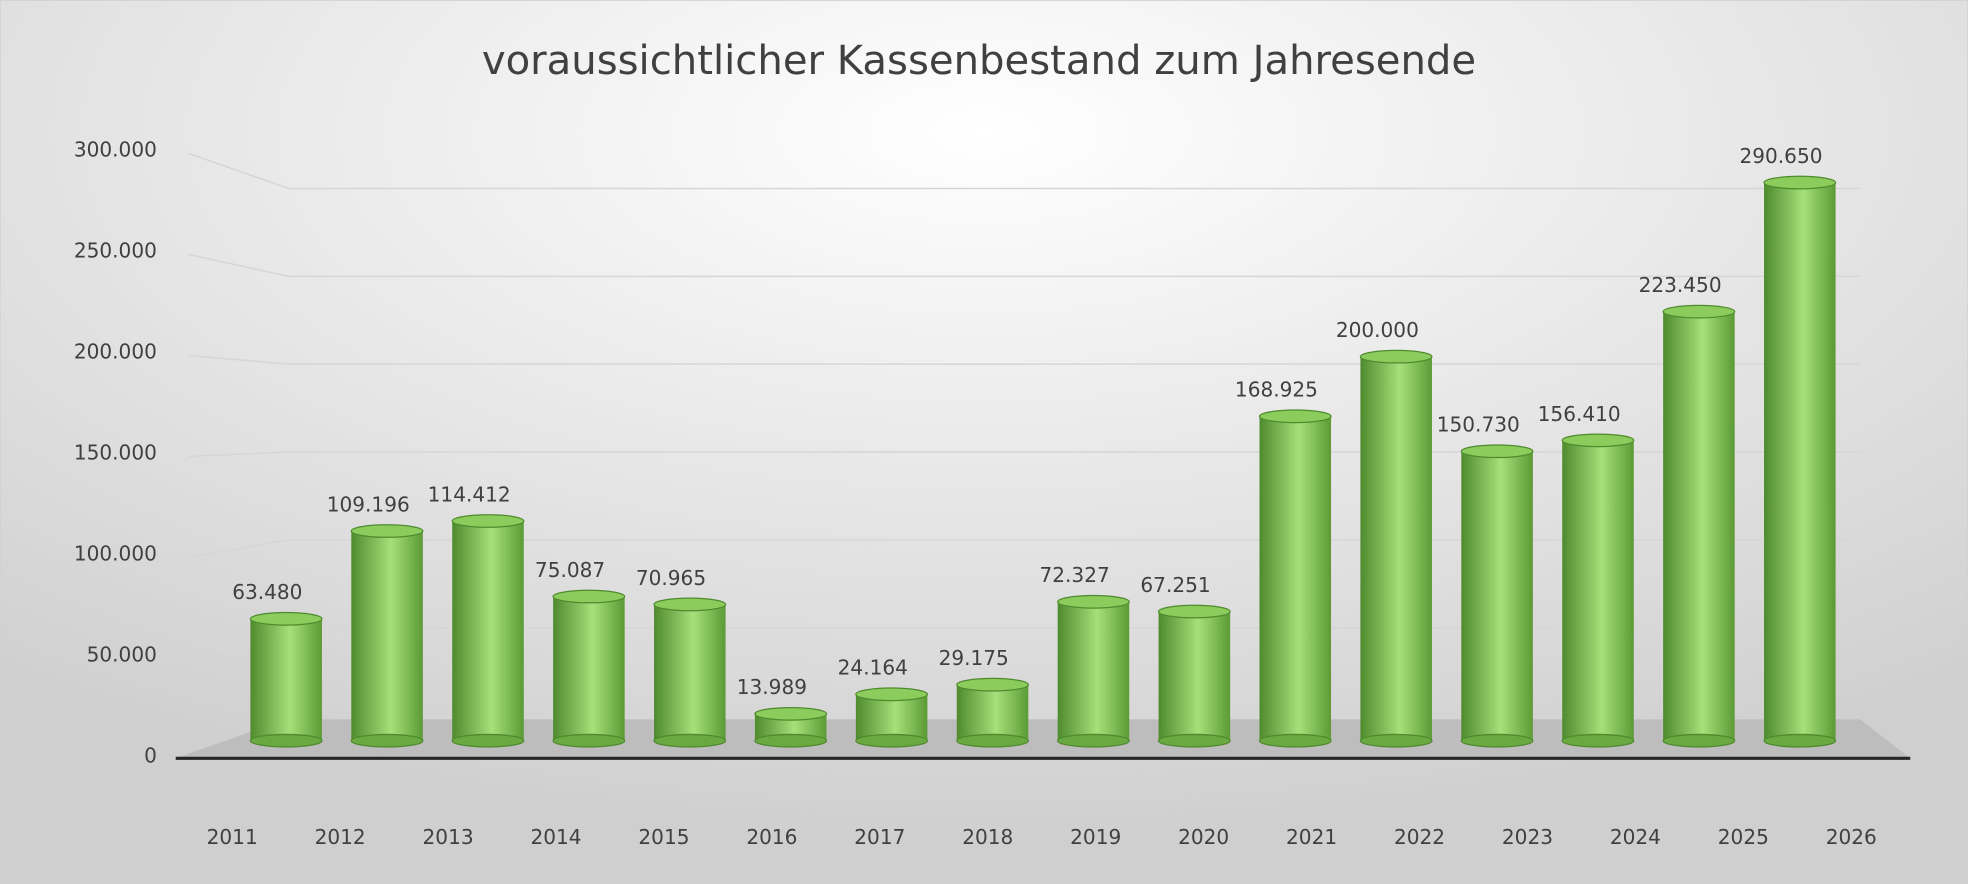 This screenshot has width=1968, height=884. Describe the element at coordinates (671, 578) in the screenshot. I see `data-label: 70.965` at that location.